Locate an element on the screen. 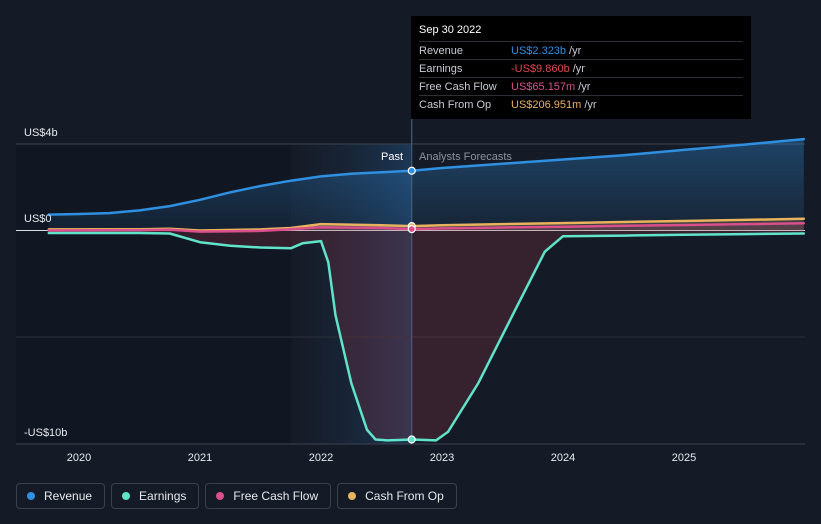 This screenshot has width=821, height=524. y-axis-labels: US$4b US$0 -US$10b is located at coordinates (45, 283).